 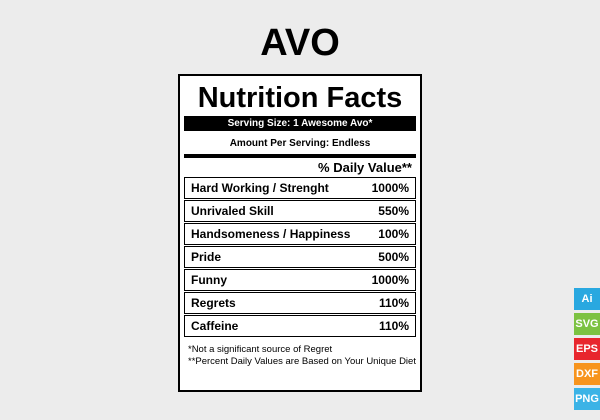 What do you see at coordinates (300, 156) in the screenshot?
I see `divider` at bounding box center [300, 156].